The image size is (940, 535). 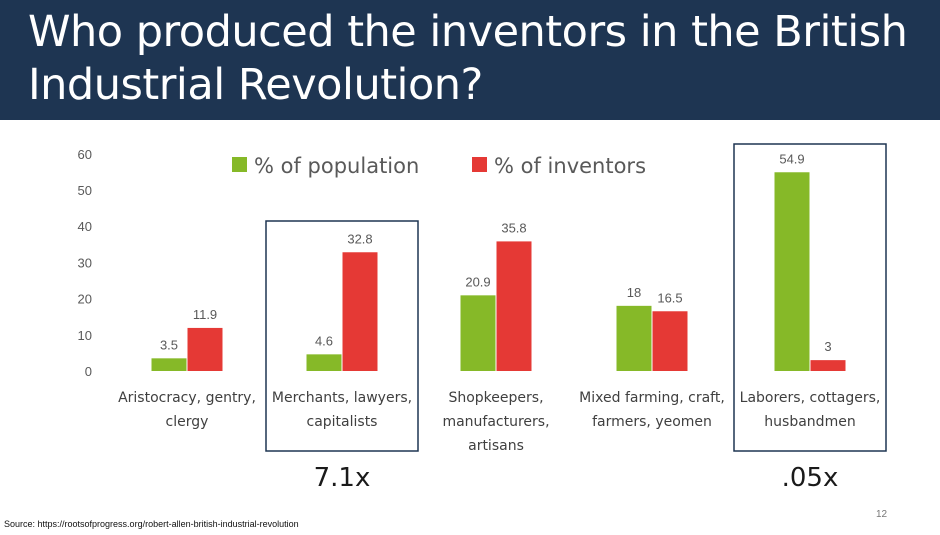 I want to click on data-label: 11.9, so click(x=205, y=314).